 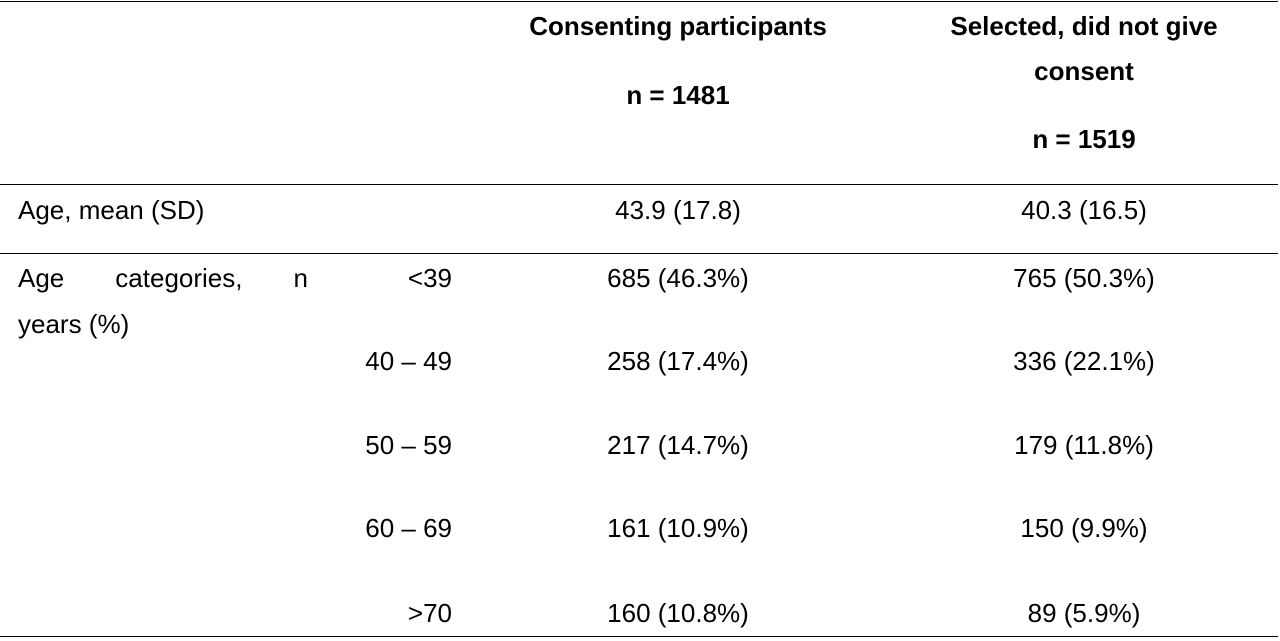 I want to click on table-bottom-rule, so click(x=639, y=636).